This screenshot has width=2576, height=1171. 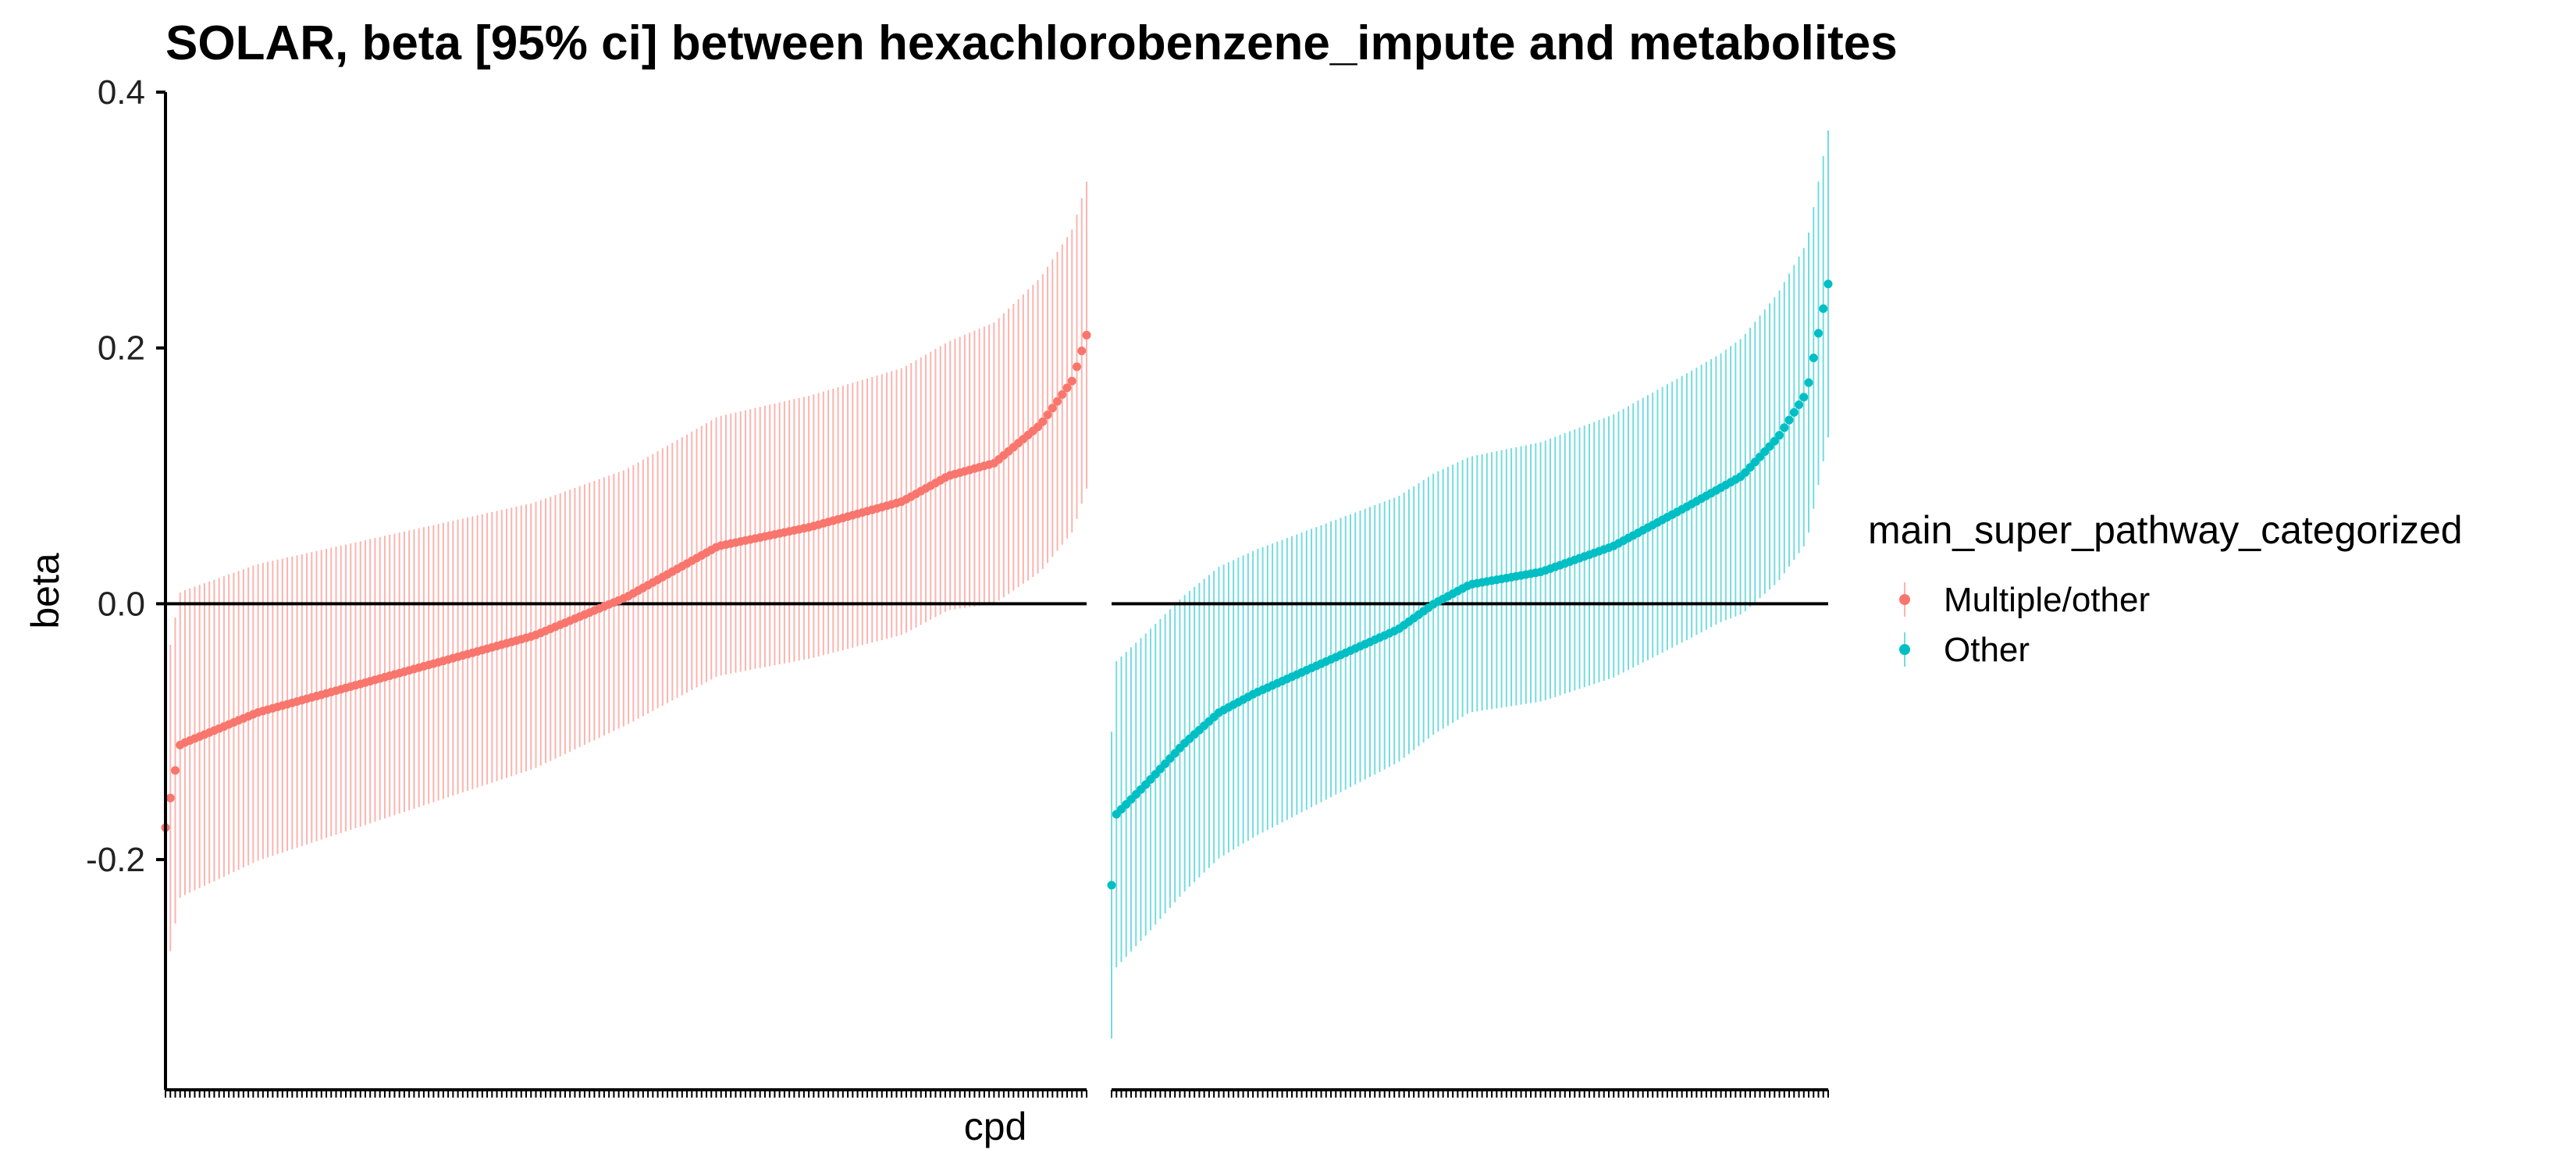 I want to click on y-tick-label: -0.2, so click(x=115, y=860).